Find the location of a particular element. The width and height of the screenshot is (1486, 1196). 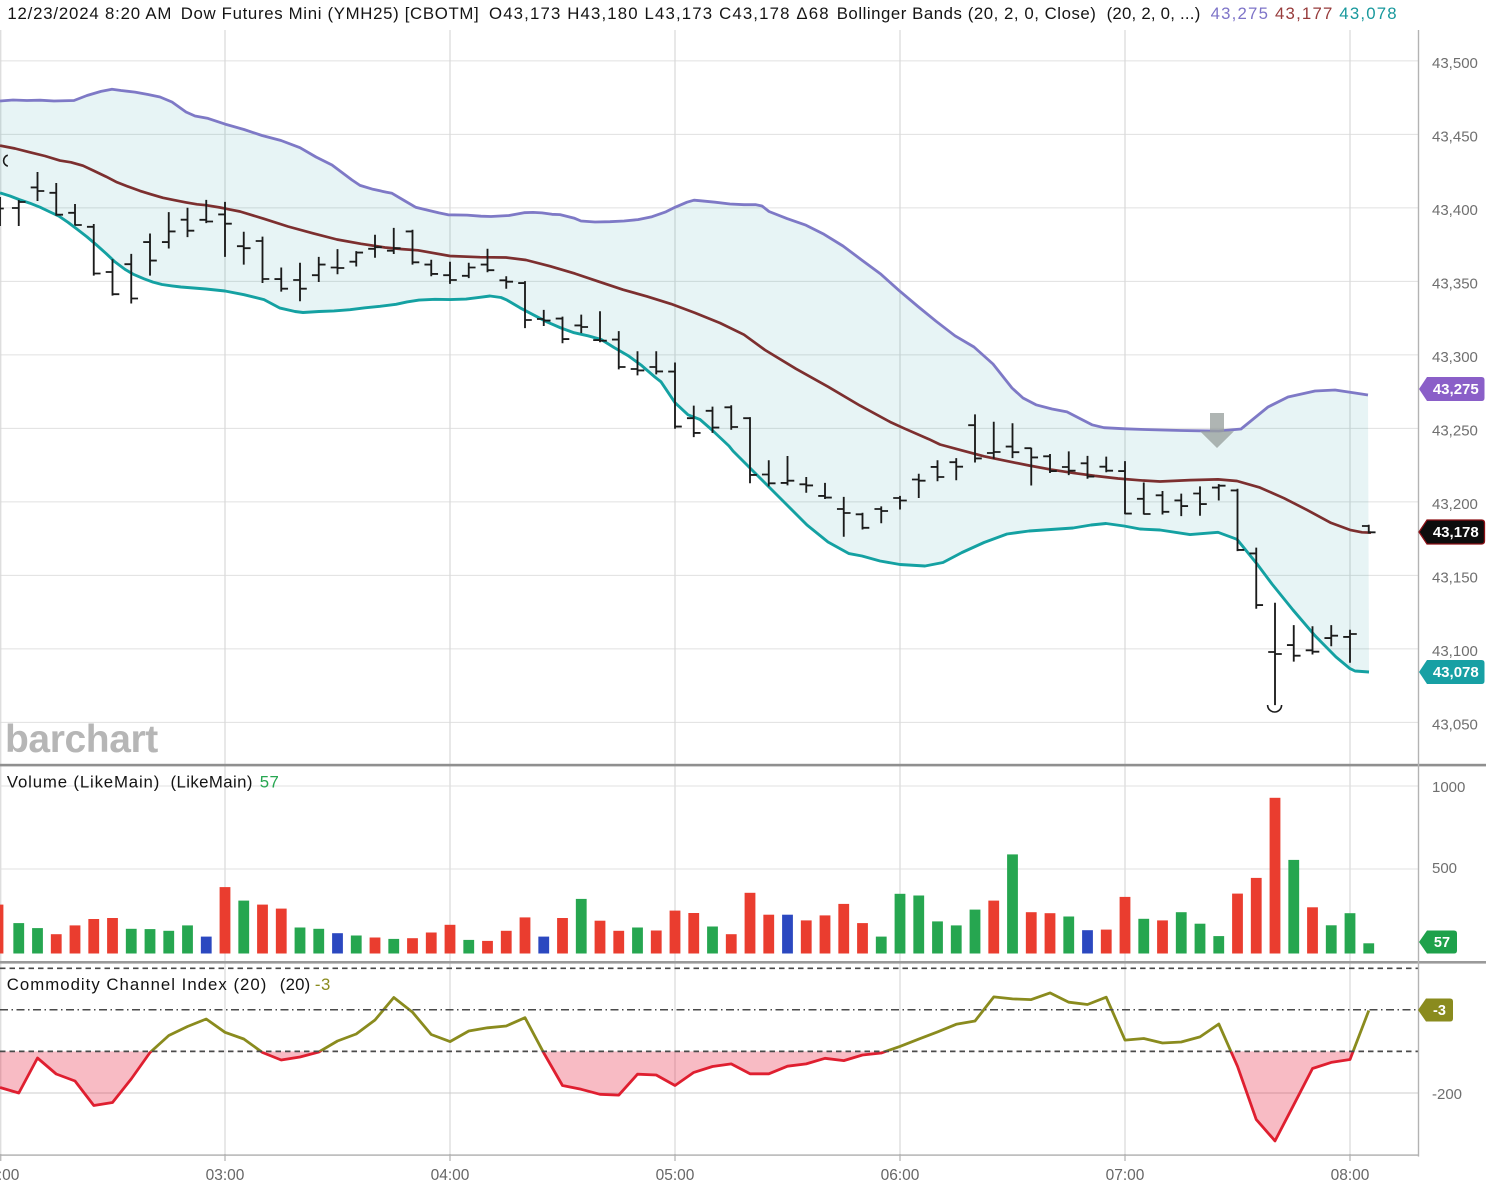

svg-text: 43,450 is located at coordinates (1455, 136).